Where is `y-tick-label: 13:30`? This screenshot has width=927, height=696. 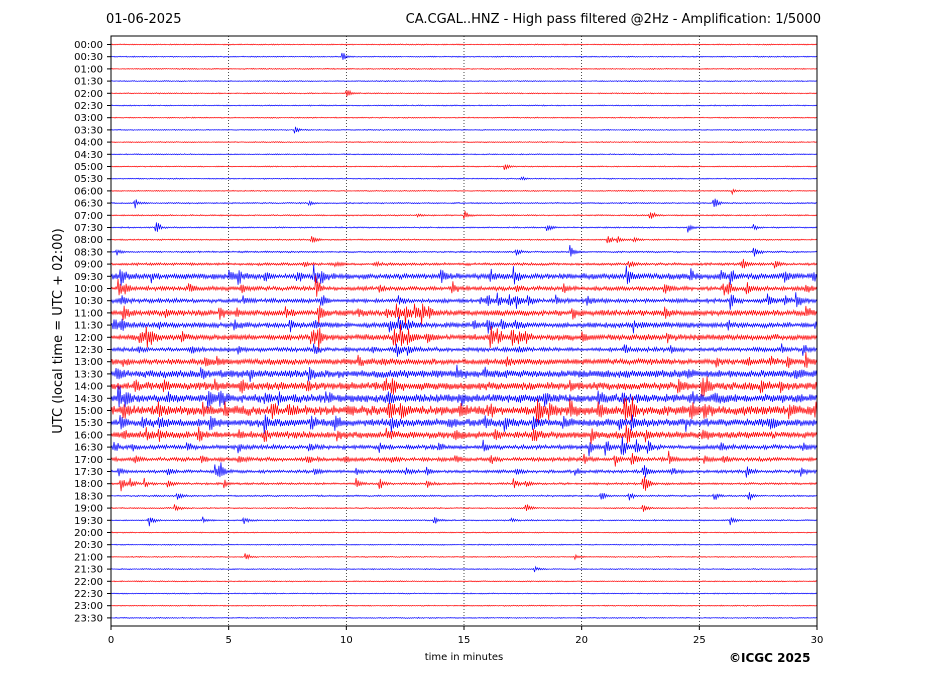
y-tick-label: 13:30 is located at coordinates (88, 374).